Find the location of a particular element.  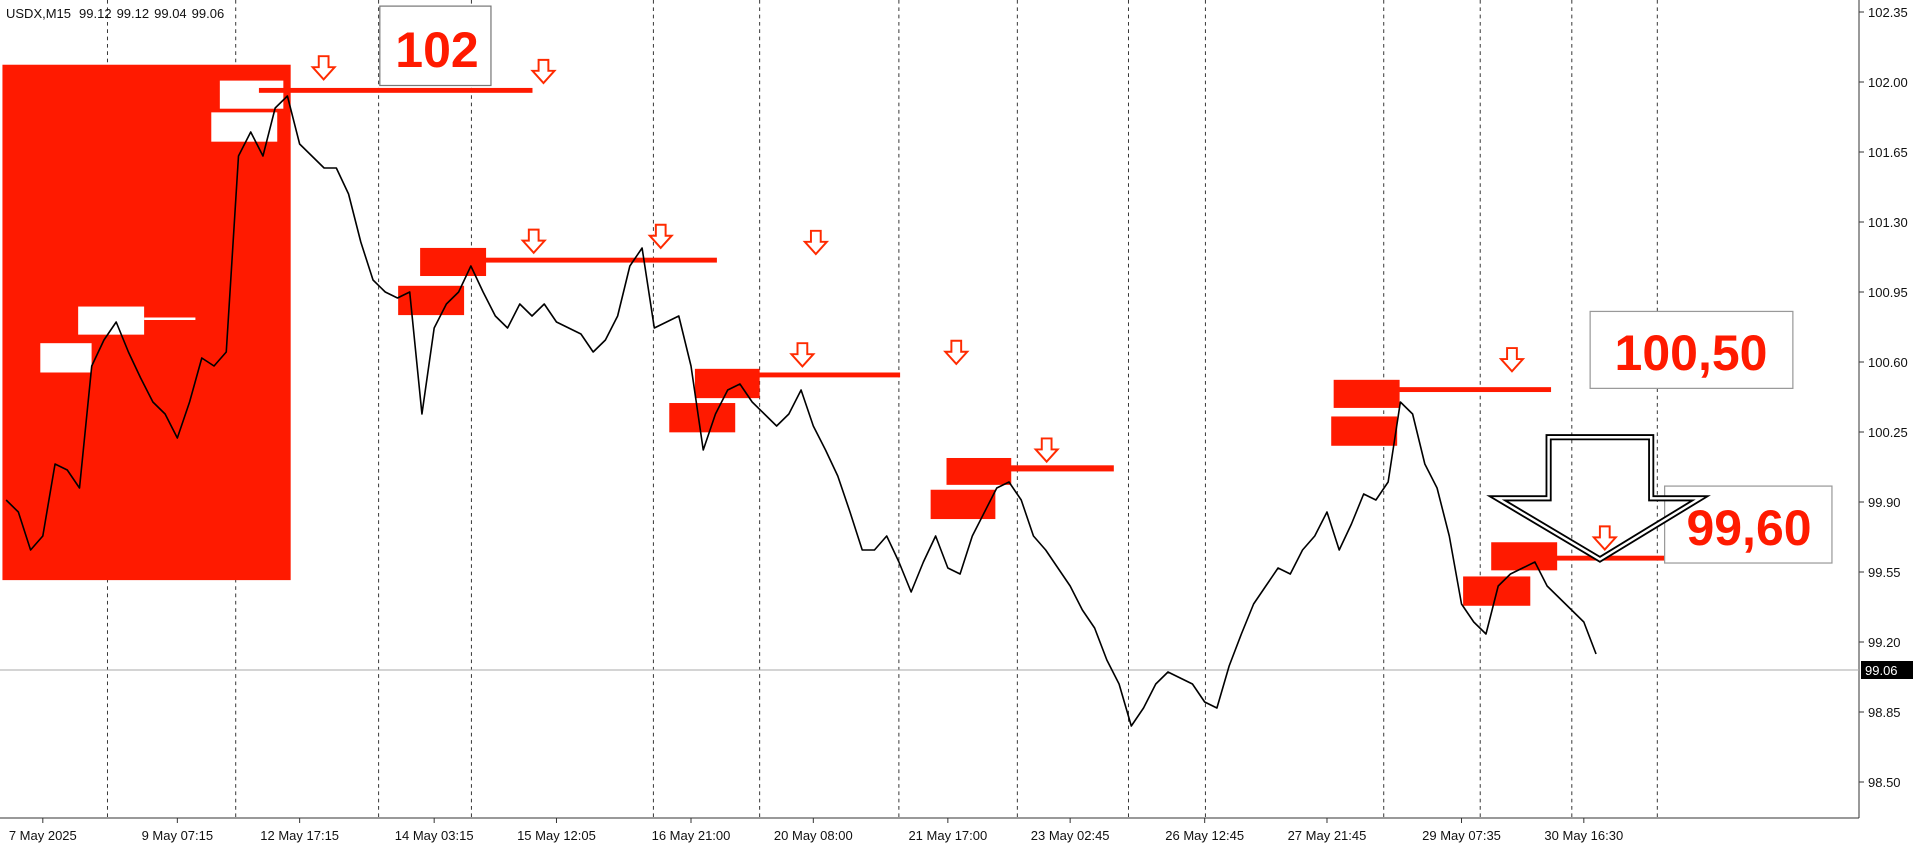

overlay is located at coordinates (1598, 498).